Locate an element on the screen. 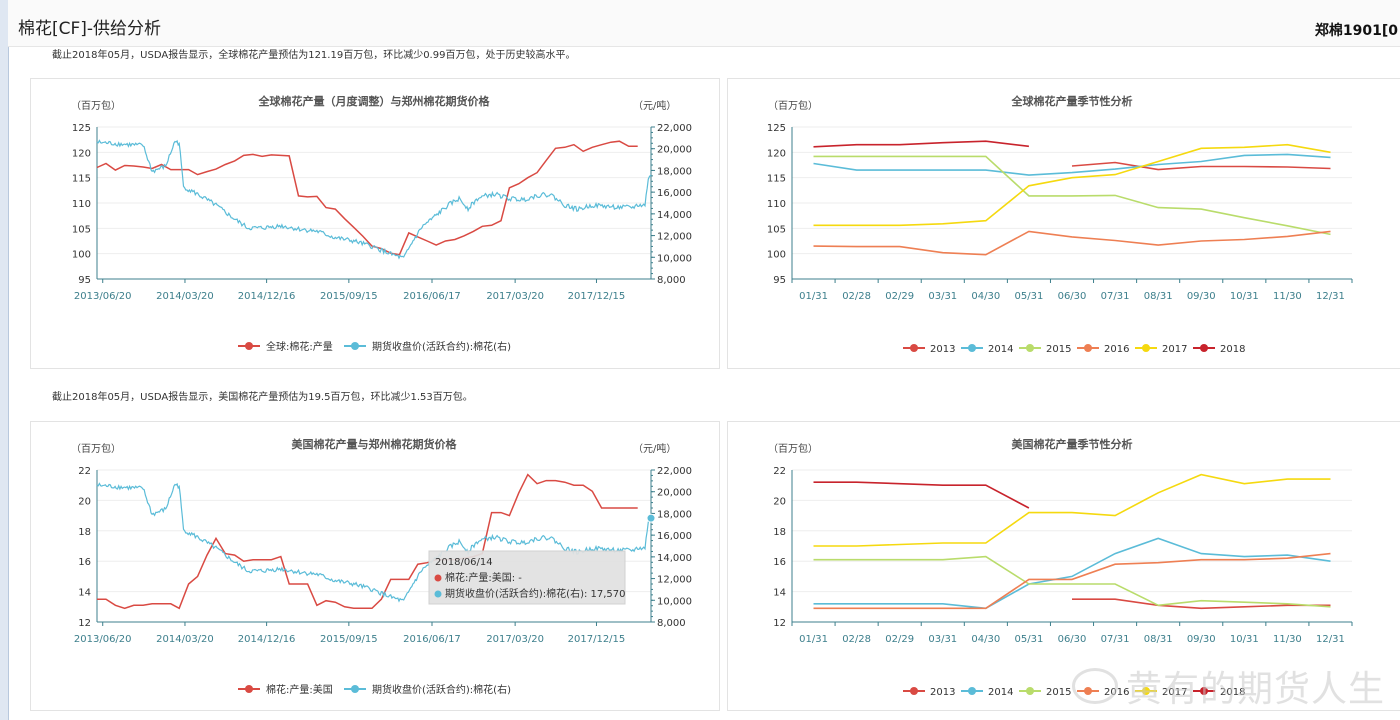 The height and width of the screenshot is (720, 1400). y-left-tick-label: 115 is located at coordinates (81, 179).